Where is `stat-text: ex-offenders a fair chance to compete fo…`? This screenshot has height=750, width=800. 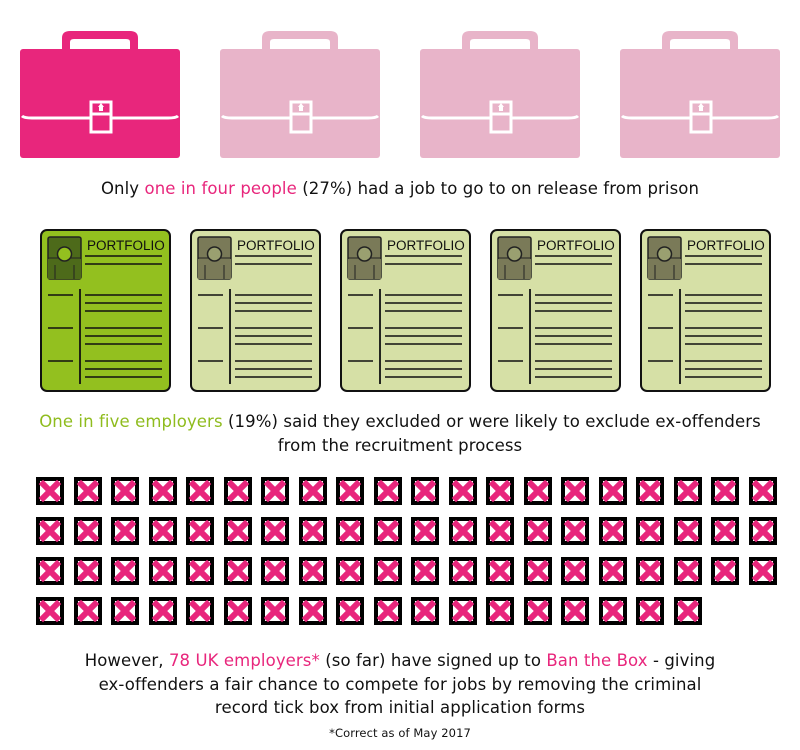
stat-text: ex-offenders a fair chance to compete fo… is located at coordinates (400, 684).